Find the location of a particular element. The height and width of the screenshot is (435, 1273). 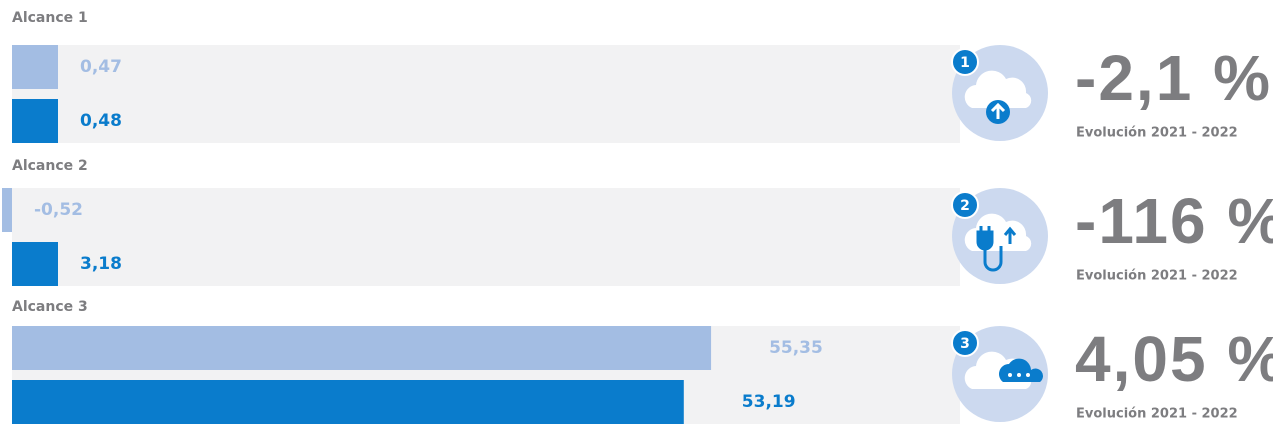

value-label: 53,19 is located at coordinates (769, 402).